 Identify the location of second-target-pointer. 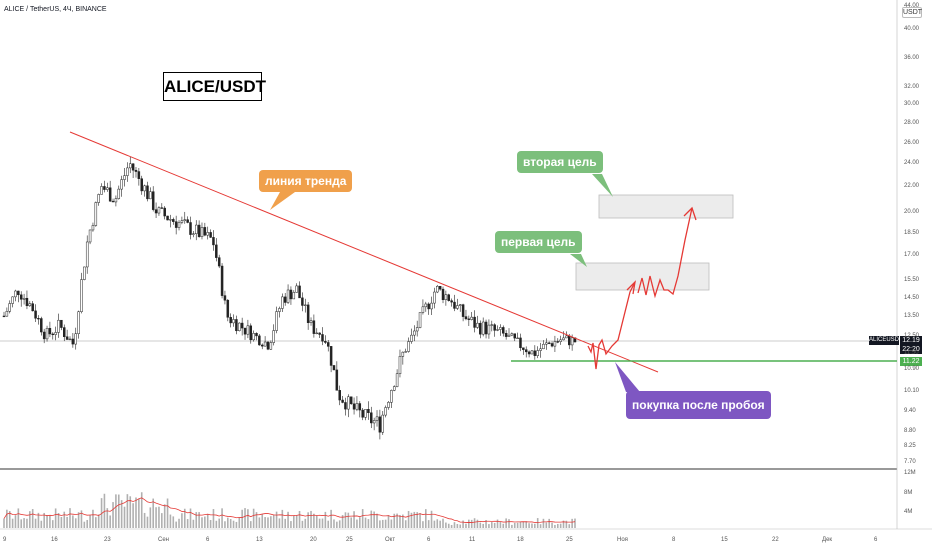
(602, 185).